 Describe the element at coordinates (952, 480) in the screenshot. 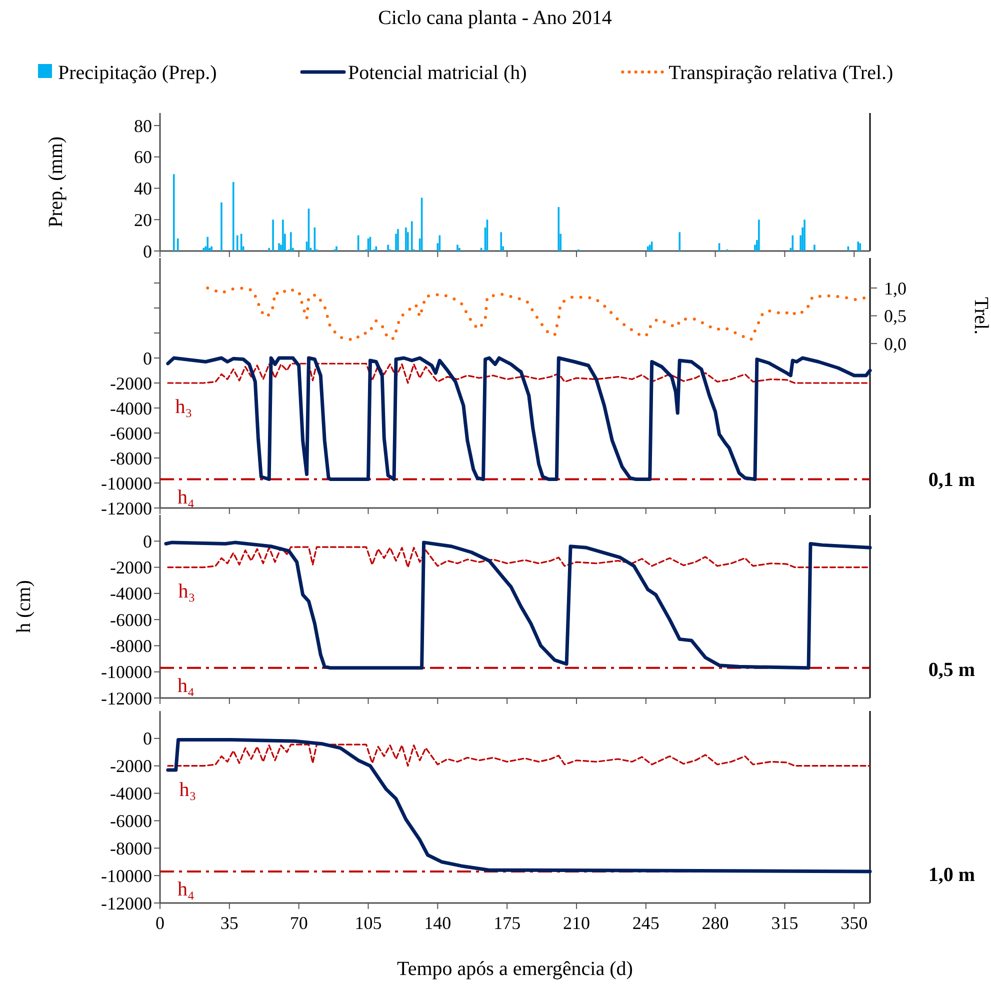

I see `text: 0,1 m` at that location.